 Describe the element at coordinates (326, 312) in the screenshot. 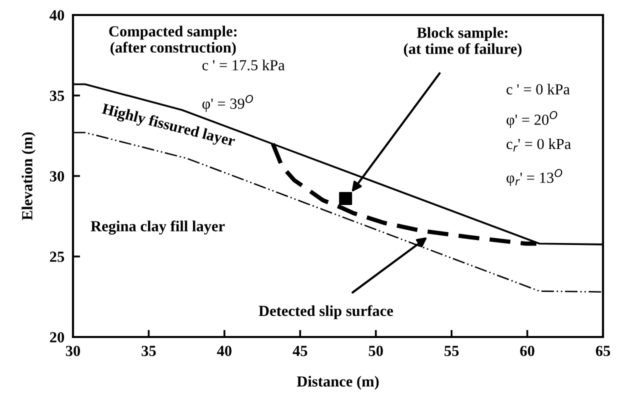

I see `annotation: Detected slip surface` at that location.